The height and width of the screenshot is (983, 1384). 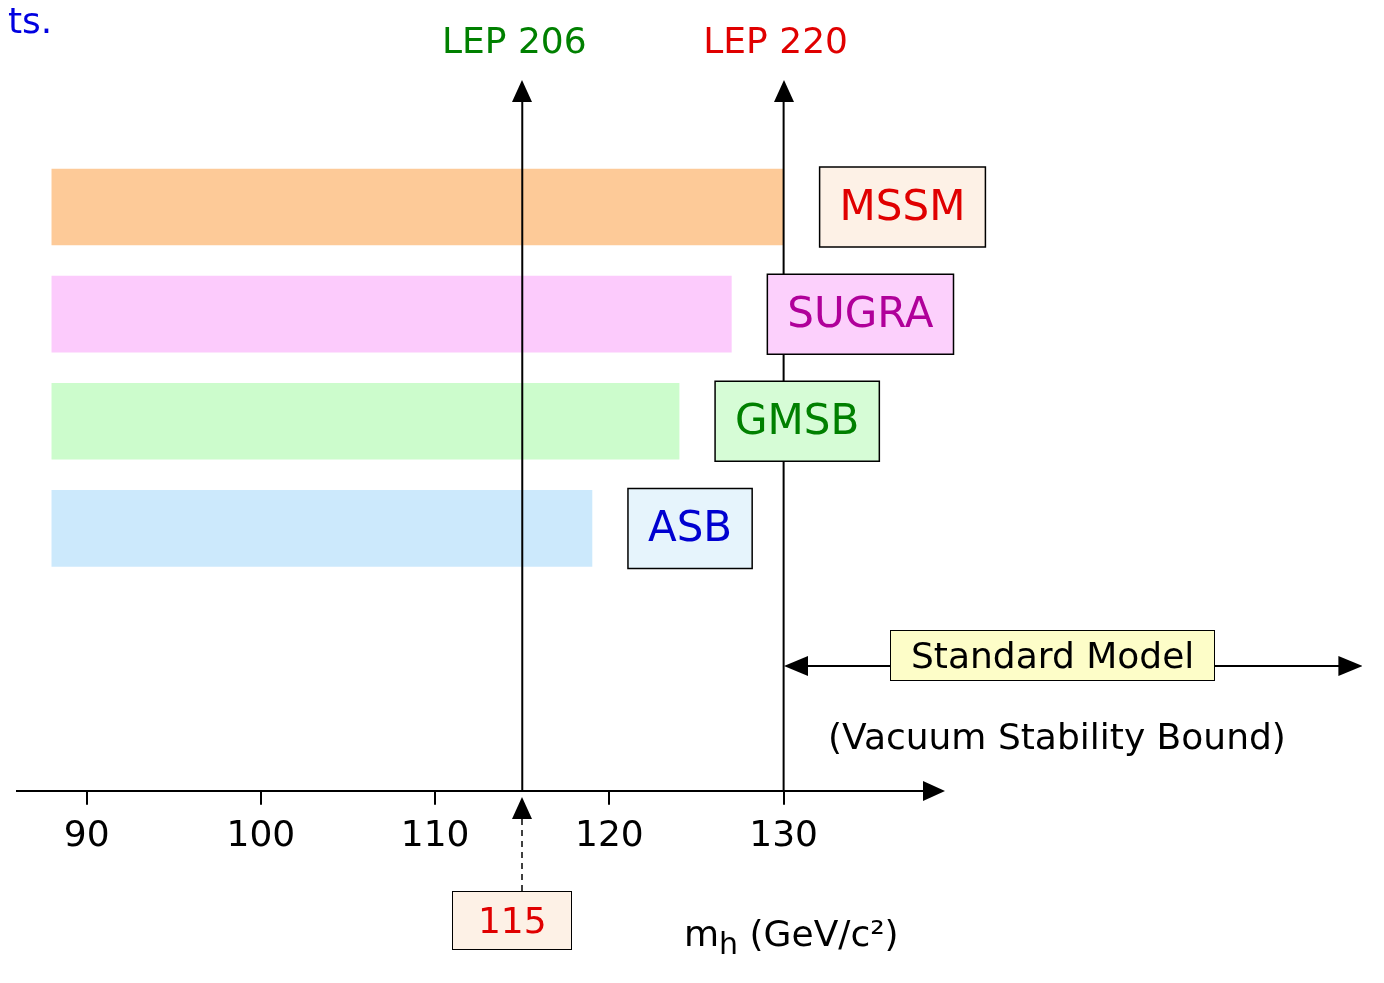 I want to click on y-tick-label: SUGRA, so click(x=860, y=313).